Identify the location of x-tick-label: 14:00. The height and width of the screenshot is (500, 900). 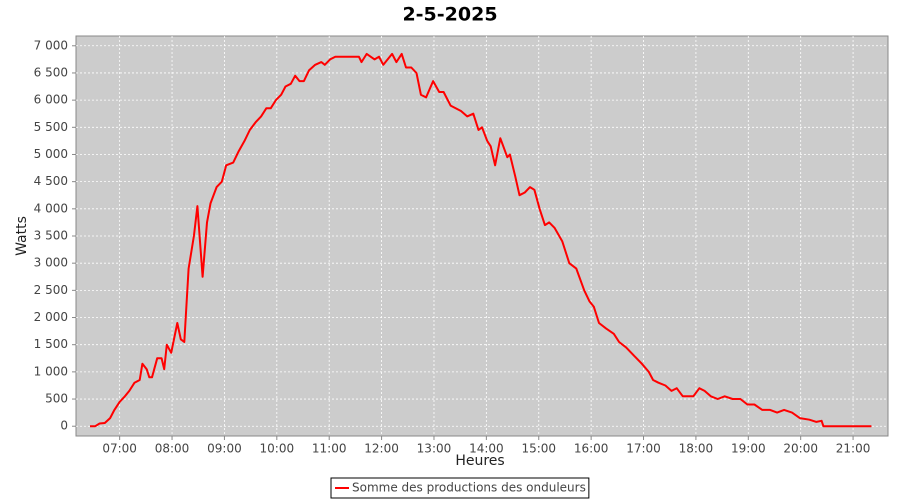
(486, 449).